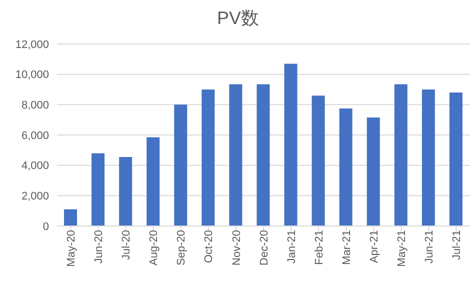 This screenshot has width=476, height=285. What do you see at coordinates (182, 248) in the screenshot?
I see `x-tick-label: Sep-20` at bounding box center [182, 248].